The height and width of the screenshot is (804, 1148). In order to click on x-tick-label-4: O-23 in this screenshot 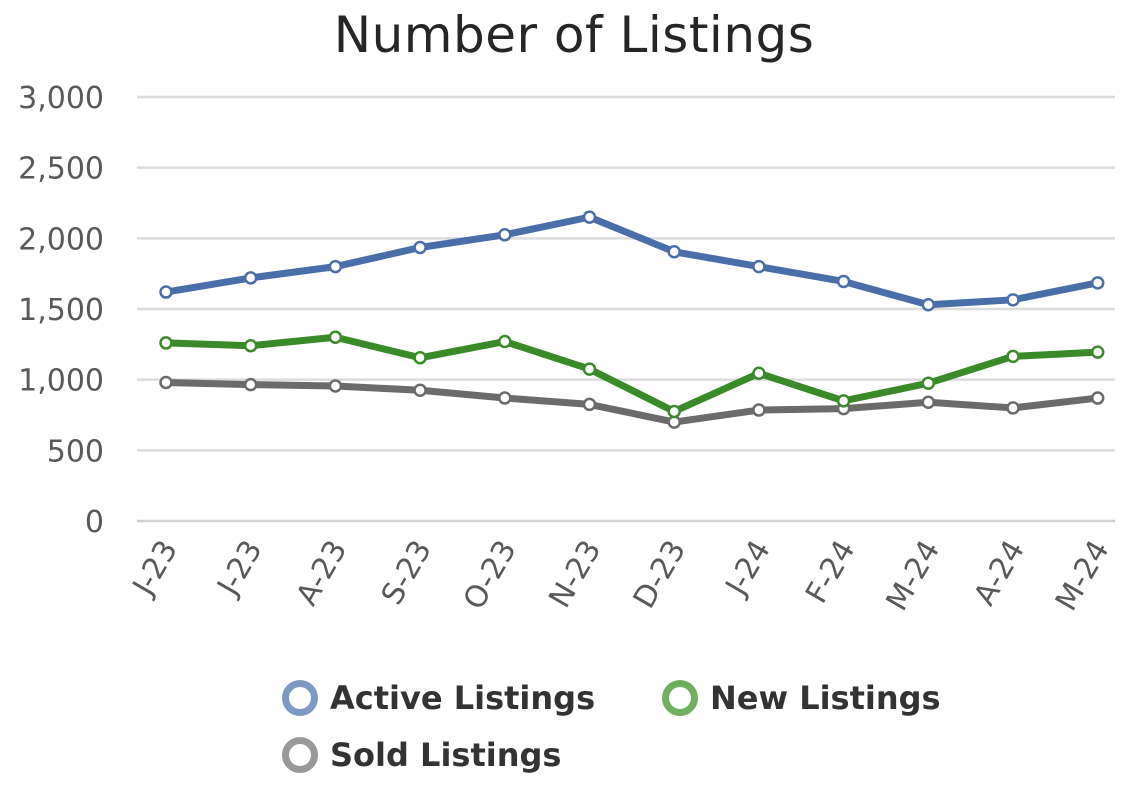, I will do `click(490, 575)`.